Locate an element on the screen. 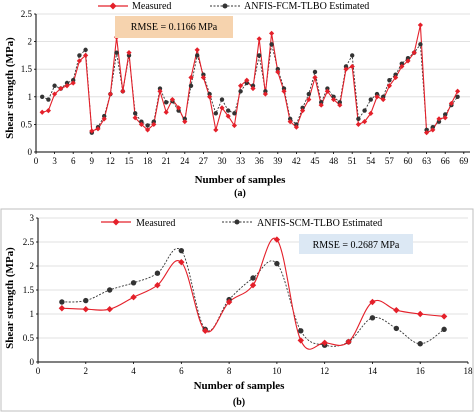  x-tick-label: 0 is located at coordinates (38, 371).